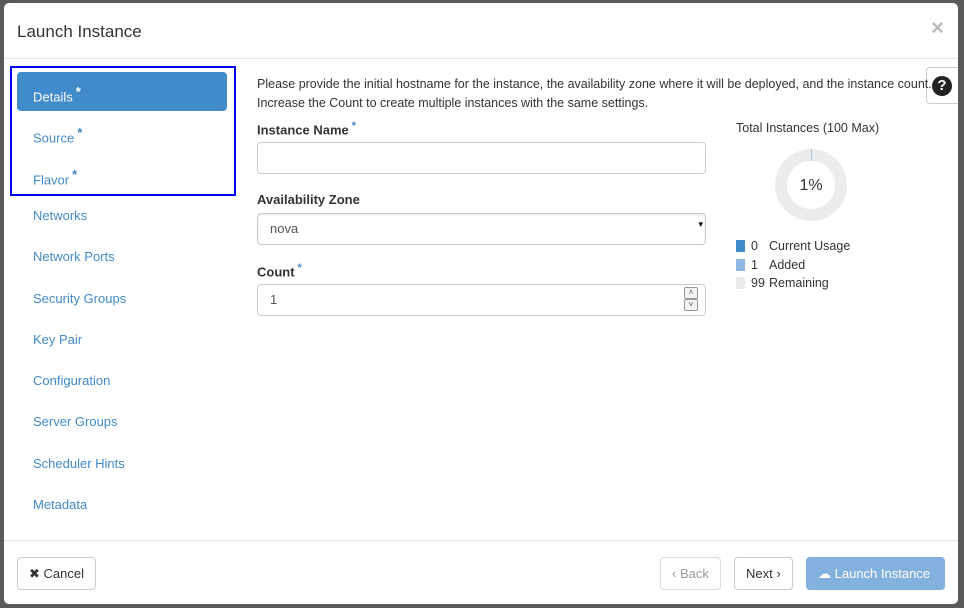  I want to click on next-button: Next ›, so click(763, 573).